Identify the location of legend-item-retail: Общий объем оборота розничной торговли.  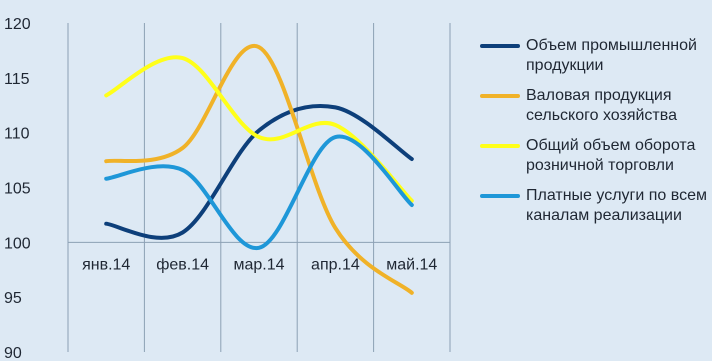
(595, 156).